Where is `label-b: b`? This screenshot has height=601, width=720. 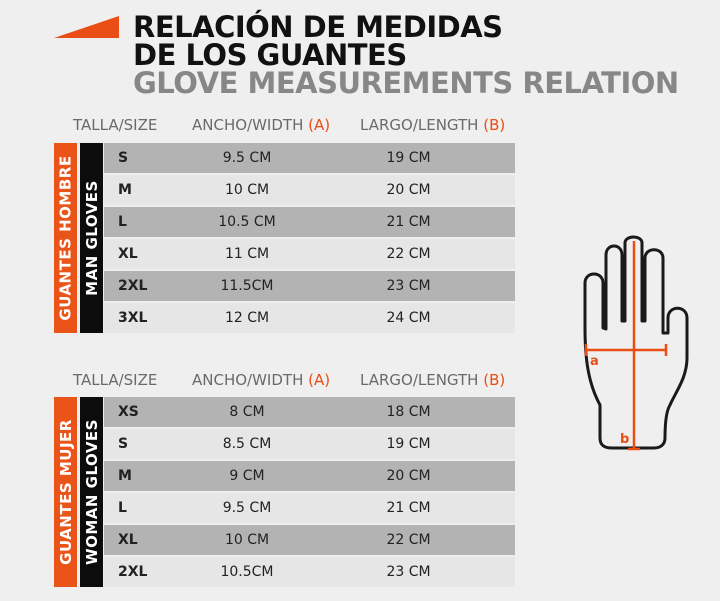 label-b: b is located at coordinates (624, 439).